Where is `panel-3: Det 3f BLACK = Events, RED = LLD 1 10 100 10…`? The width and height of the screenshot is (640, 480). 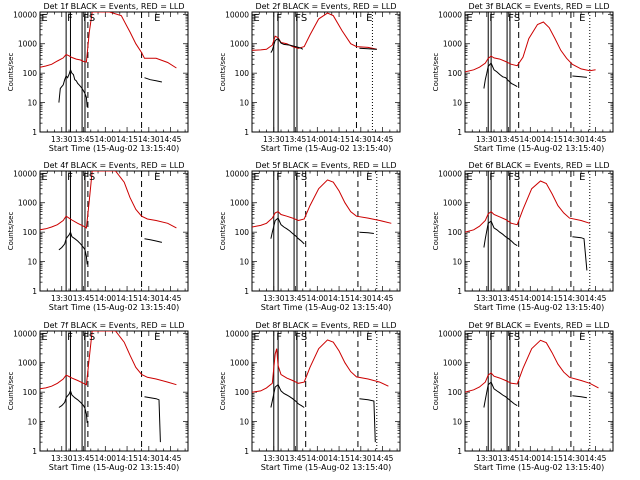 panel-3: Det 3f BLACK = Events, RED = LLD 1 10 100 10… is located at coordinates (523, 77).